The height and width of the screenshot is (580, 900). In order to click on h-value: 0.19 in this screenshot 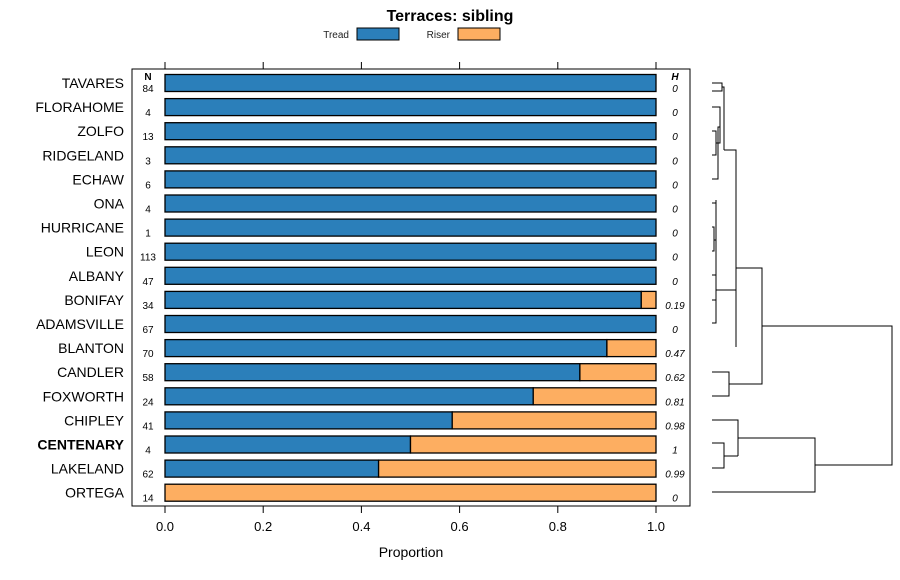, I will do `click(675, 306)`.